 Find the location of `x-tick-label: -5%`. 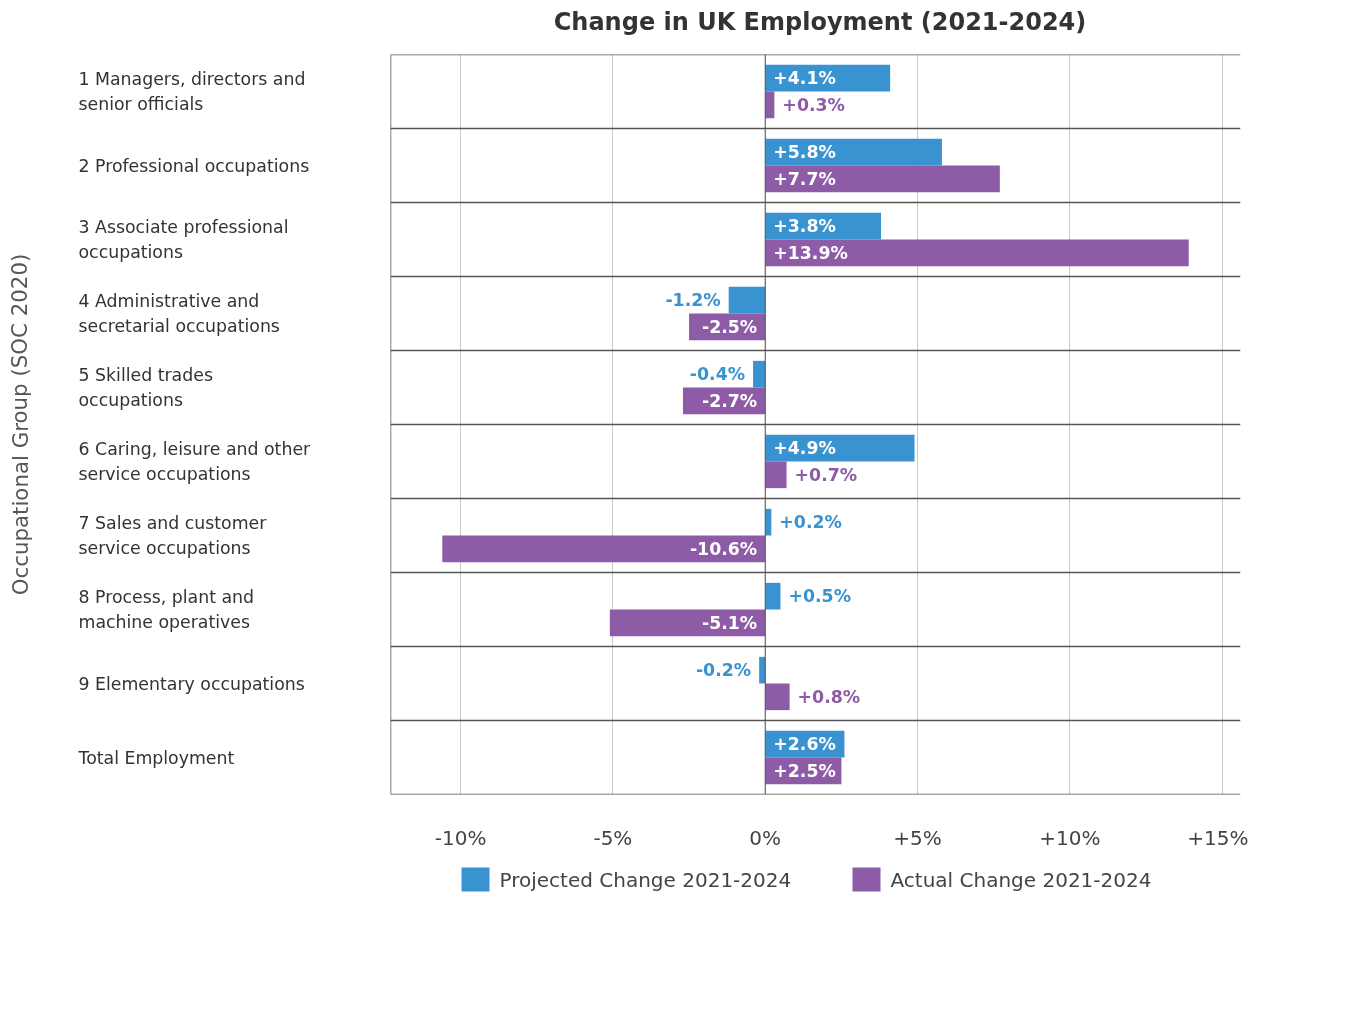

x-tick-label: -5% is located at coordinates (613, 837).